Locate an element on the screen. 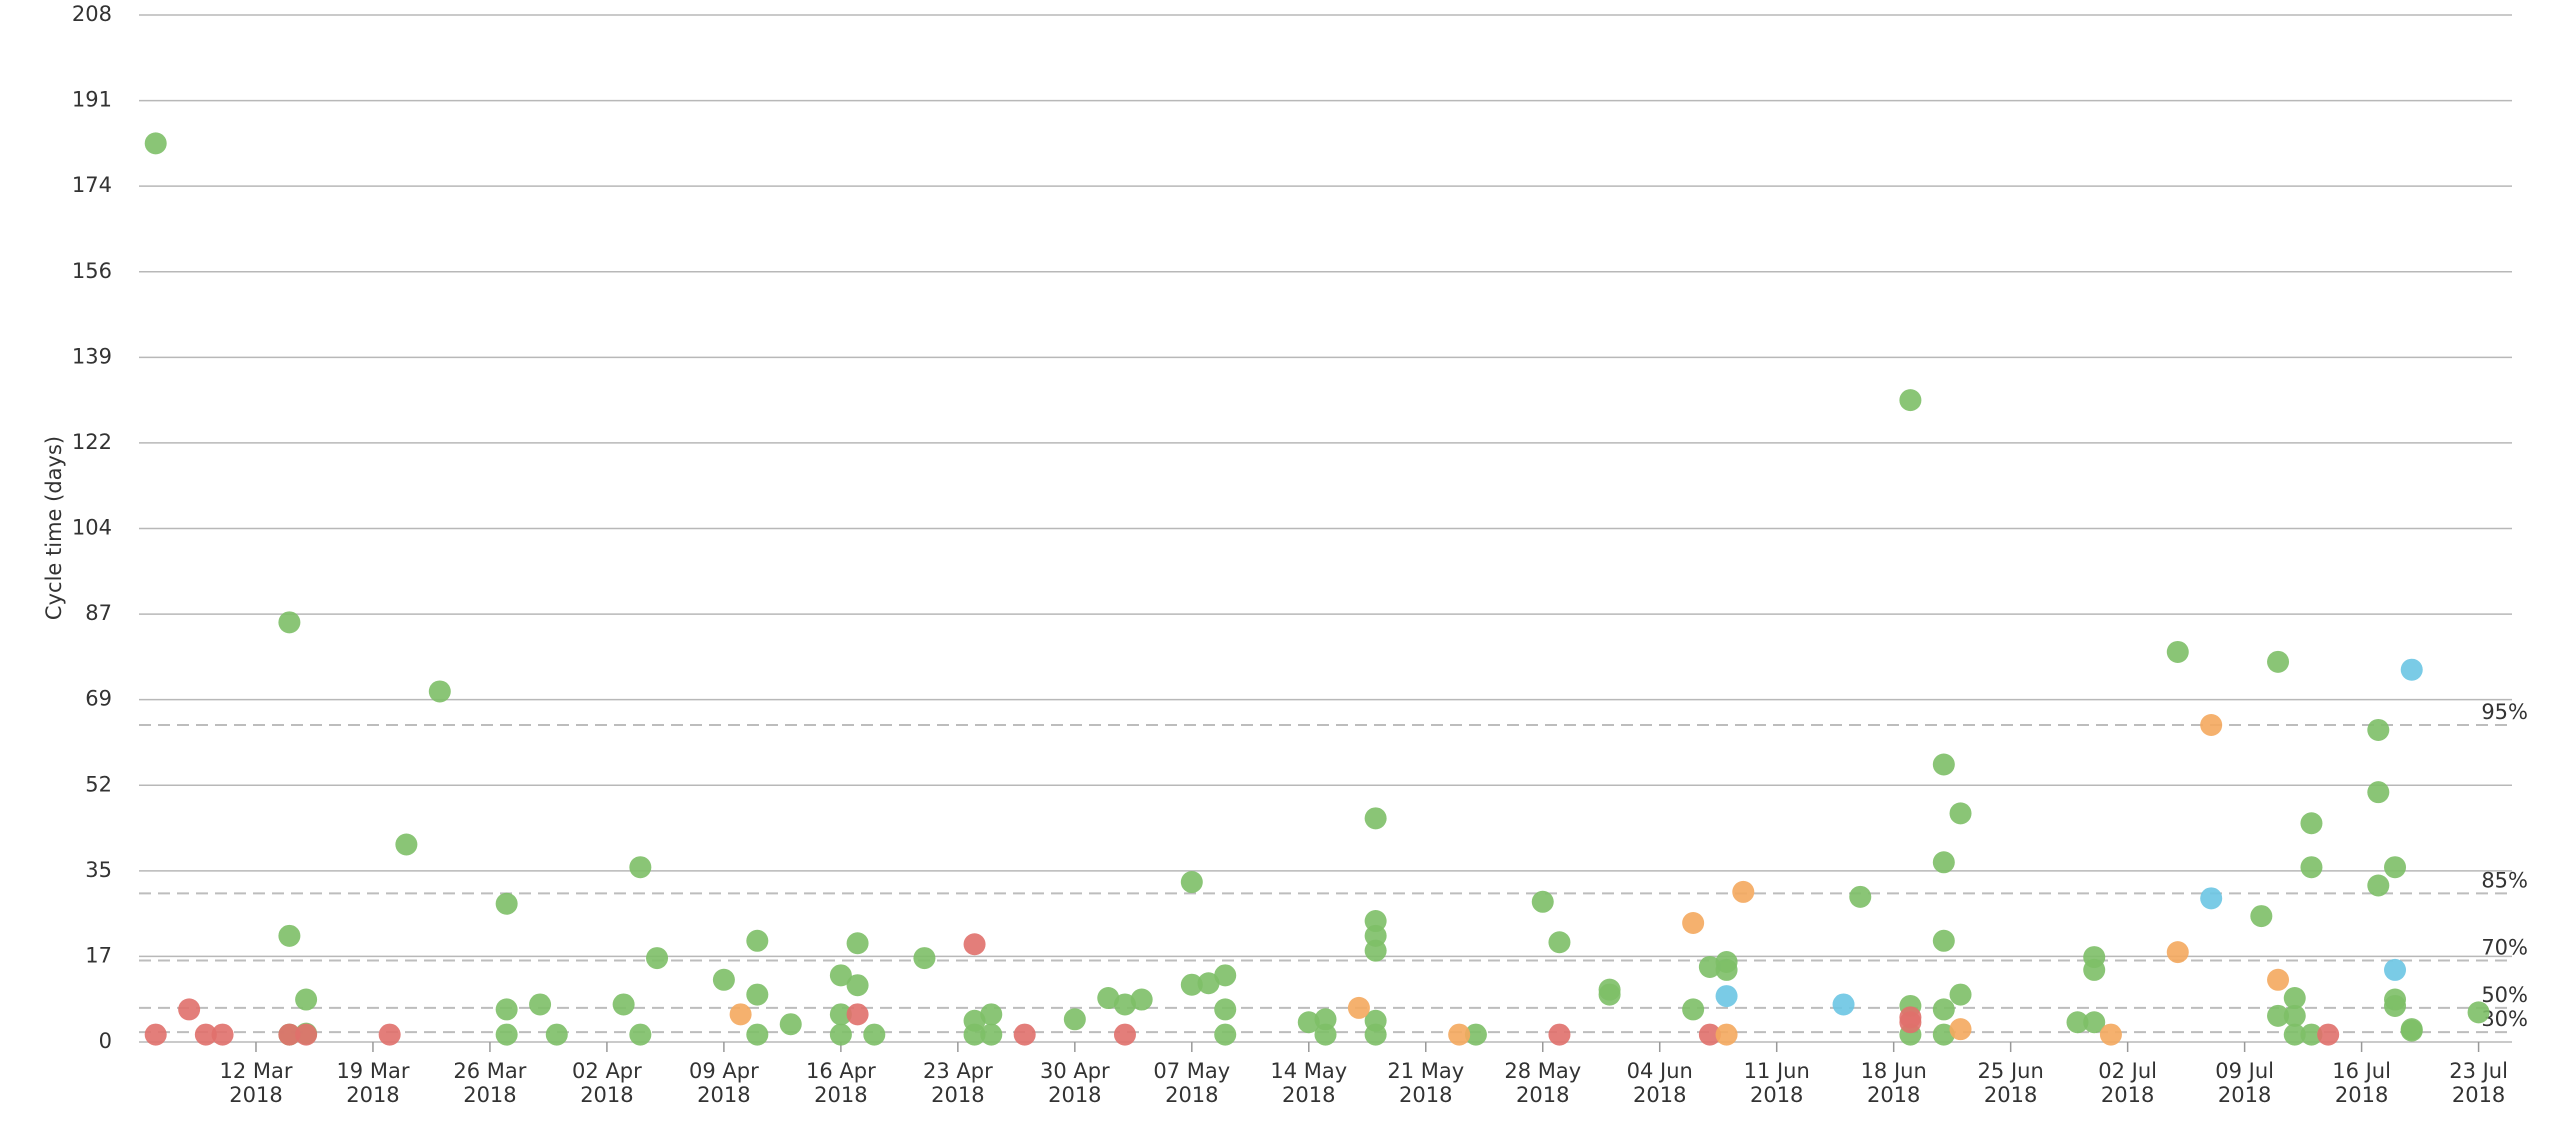 Image resolution: width=2560 pixels, height=1144 pixels. x-tick-label: 26 Mar is located at coordinates (489, 1071).